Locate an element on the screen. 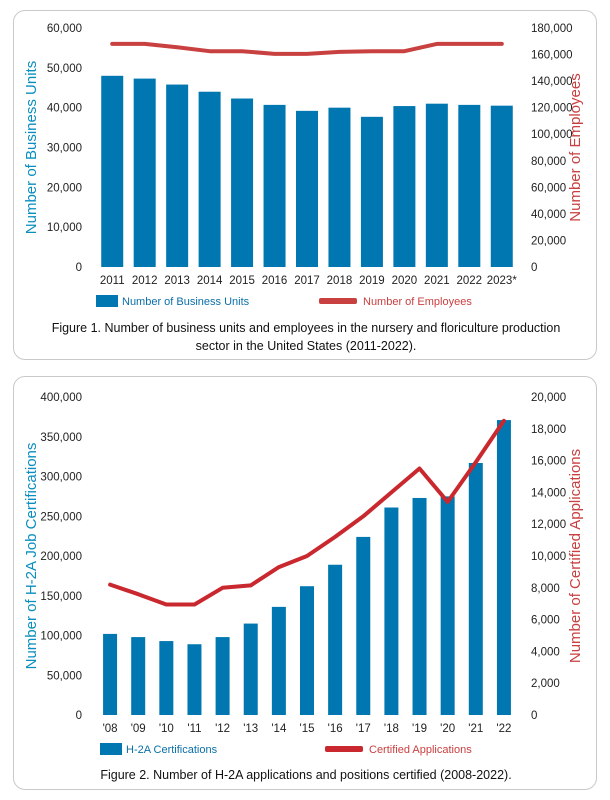 This screenshot has width=610, height=800. x-tick-label: '22 is located at coordinates (503, 729).